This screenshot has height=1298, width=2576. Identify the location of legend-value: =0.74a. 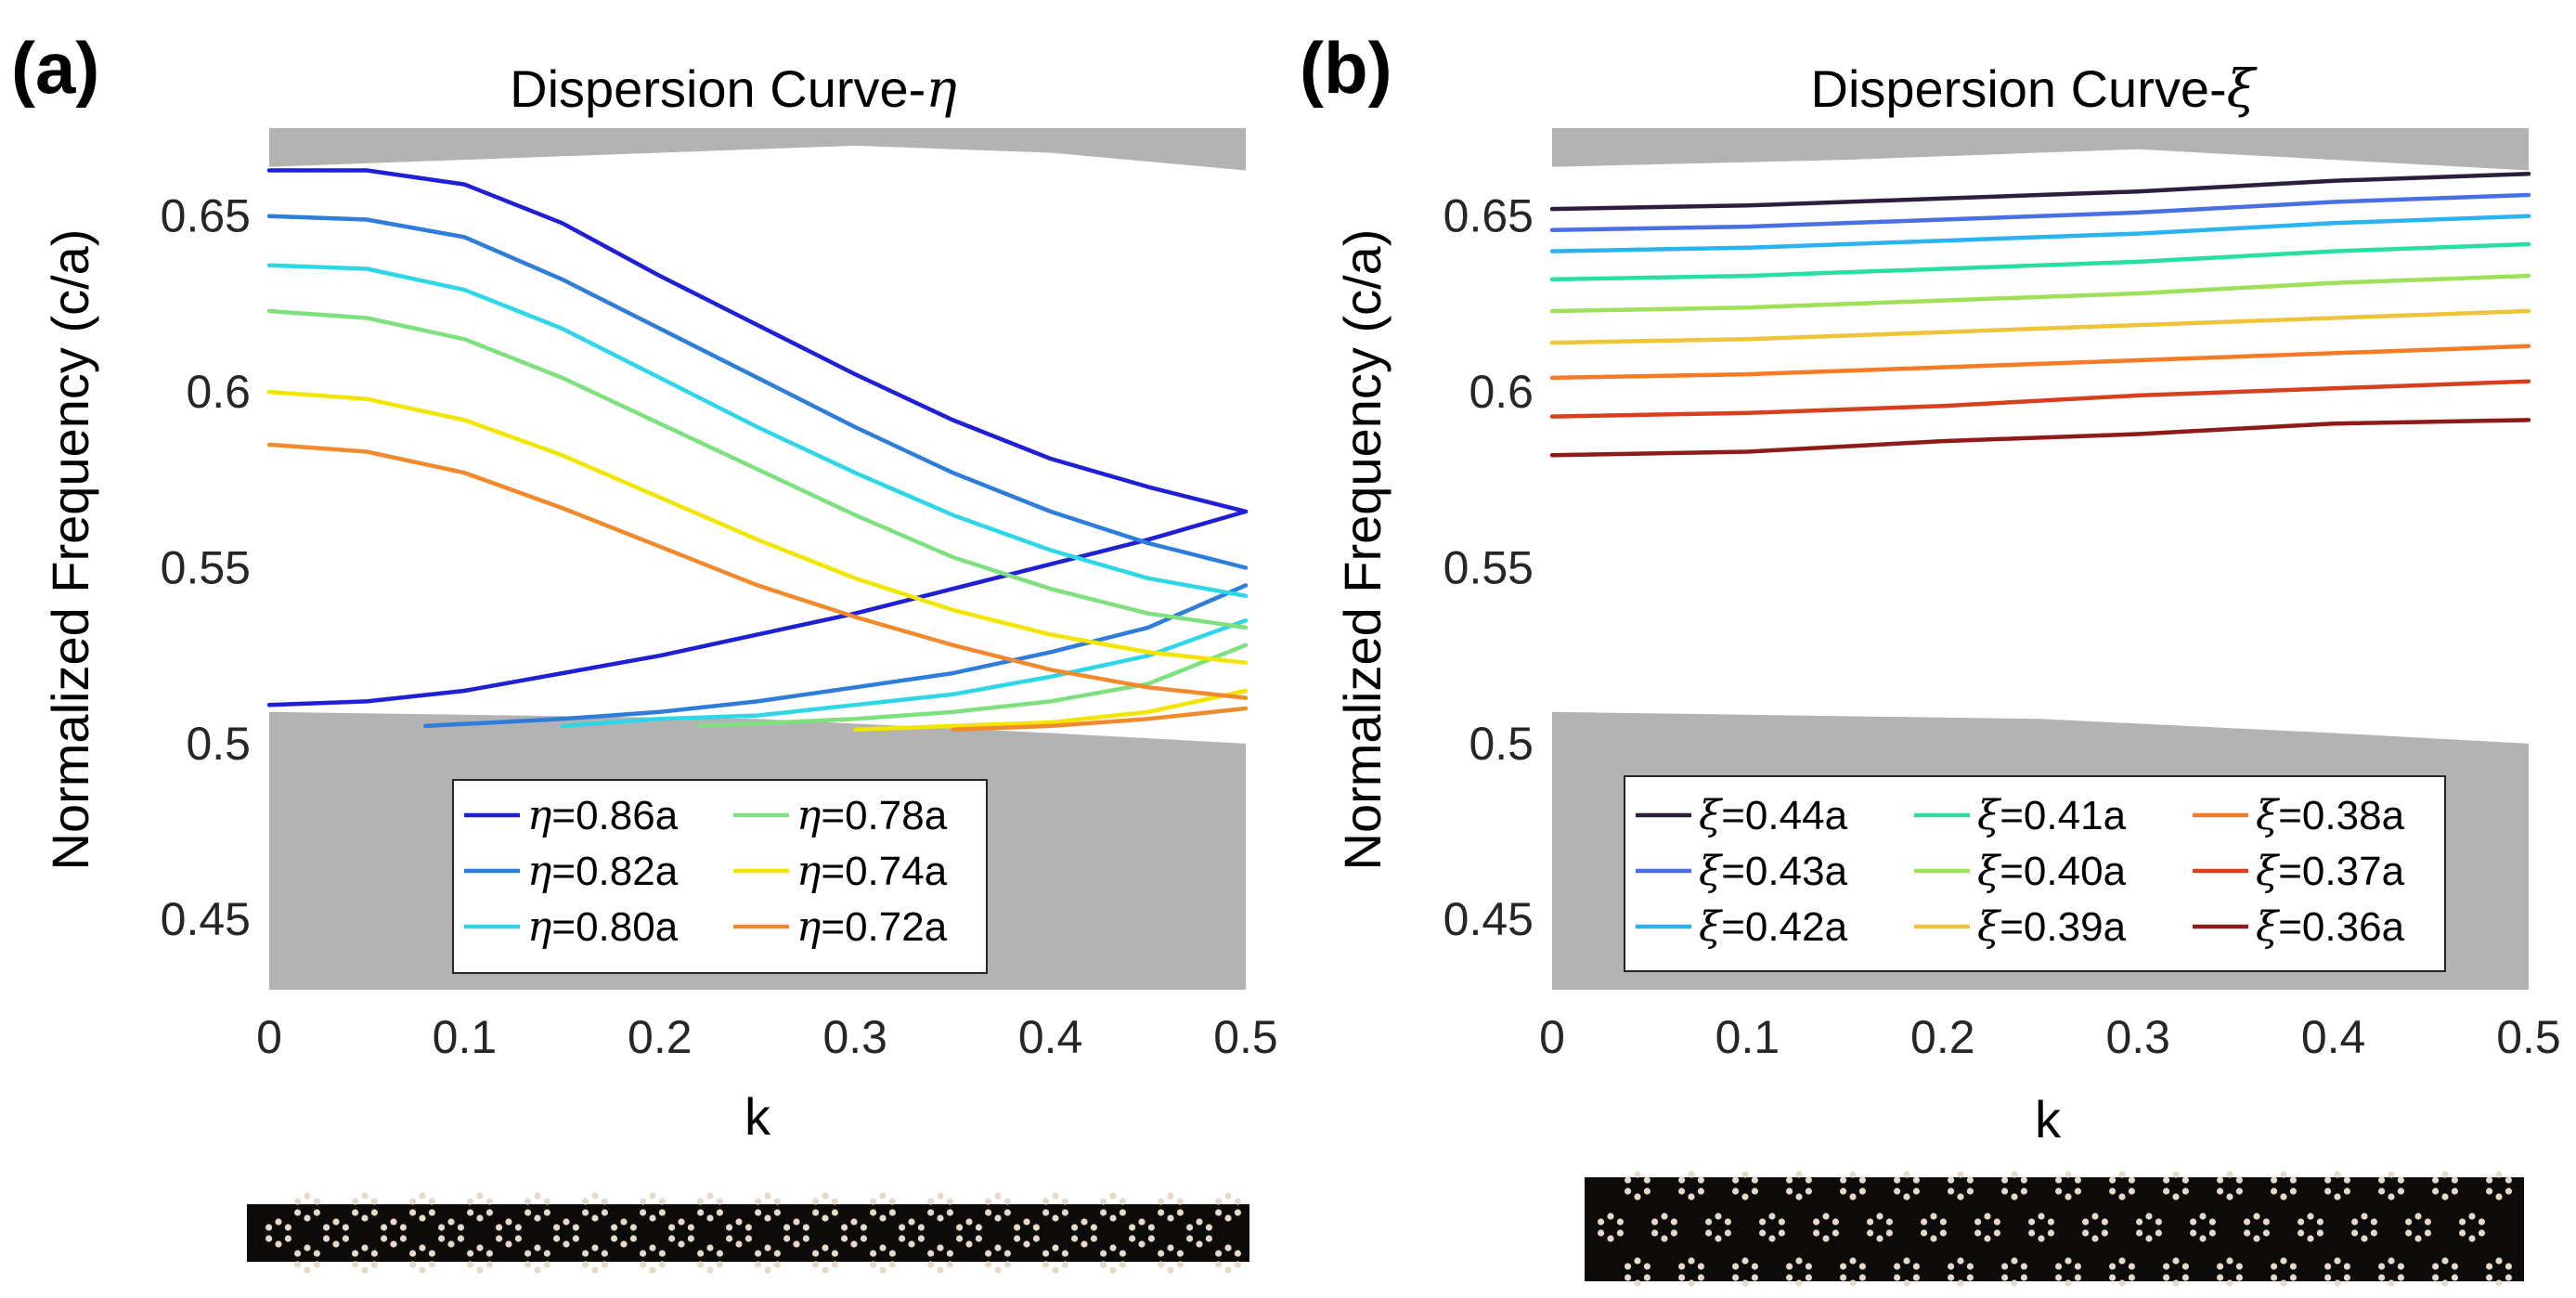
(884, 872).